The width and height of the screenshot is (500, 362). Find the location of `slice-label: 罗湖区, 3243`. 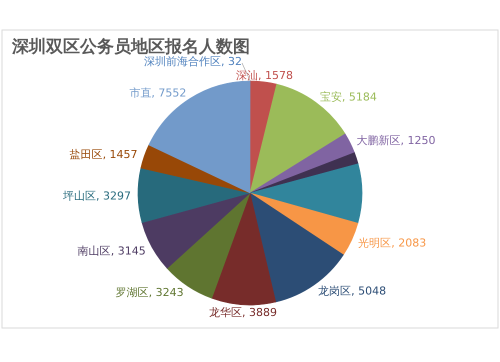

slice-label: 罗湖区, 3243 is located at coordinates (150, 292).